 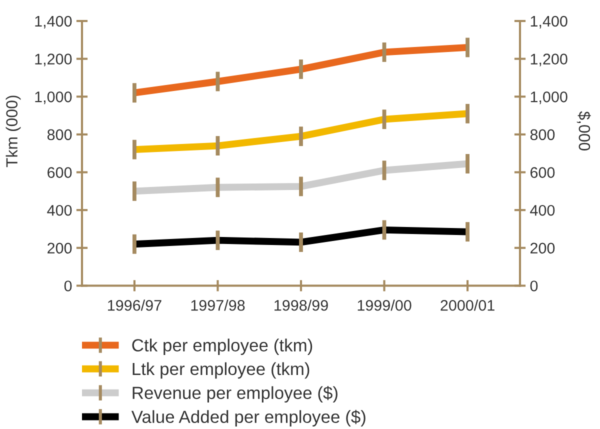 I want to click on y-tick-label: 200, so click(x=60, y=248).